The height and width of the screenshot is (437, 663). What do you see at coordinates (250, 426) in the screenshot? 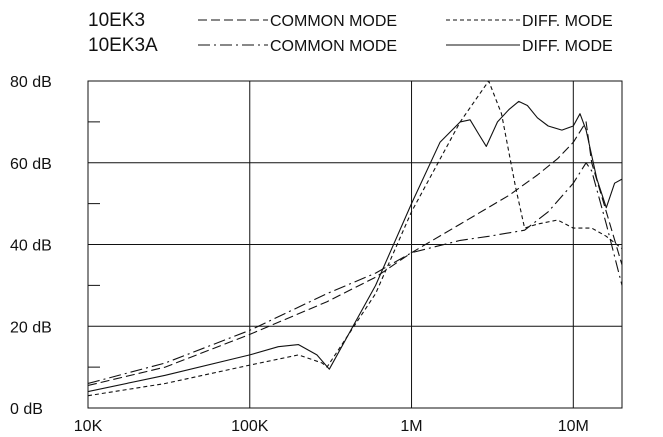
I see `x-tick-label: 100K` at bounding box center [250, 426].